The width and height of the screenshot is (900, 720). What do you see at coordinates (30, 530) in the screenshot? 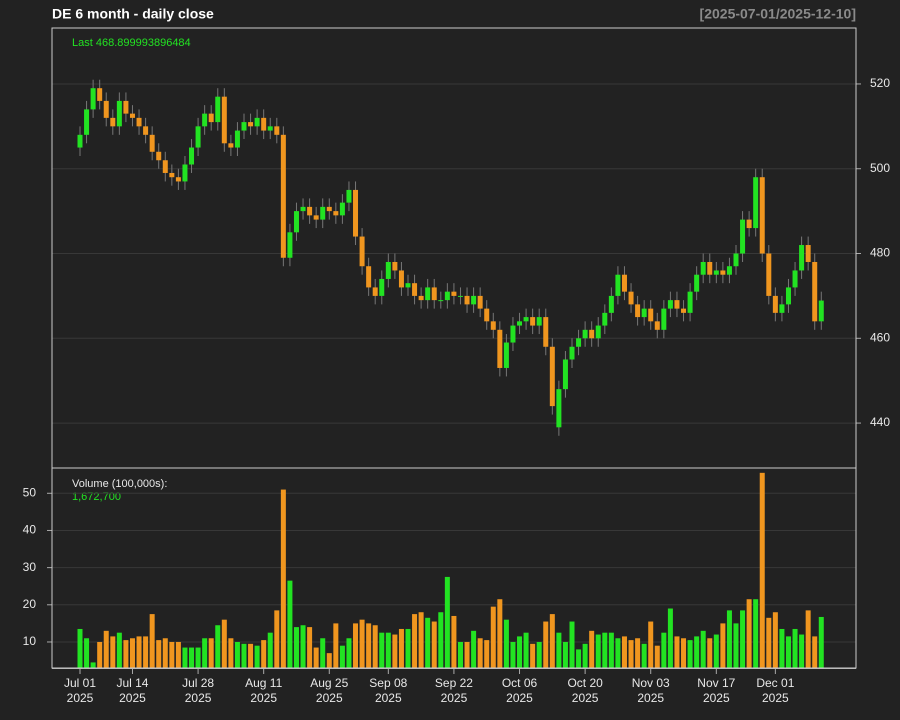
I see `v-tick-label: 40` at bounding box center [30, 530].